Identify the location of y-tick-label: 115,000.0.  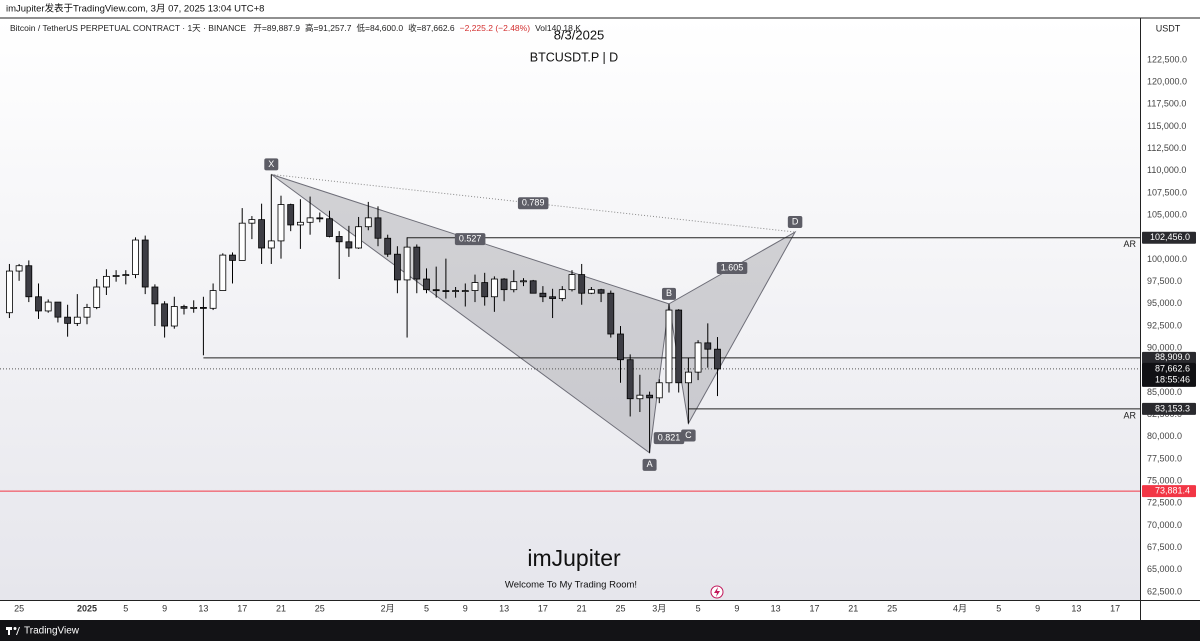
(1166, 126).